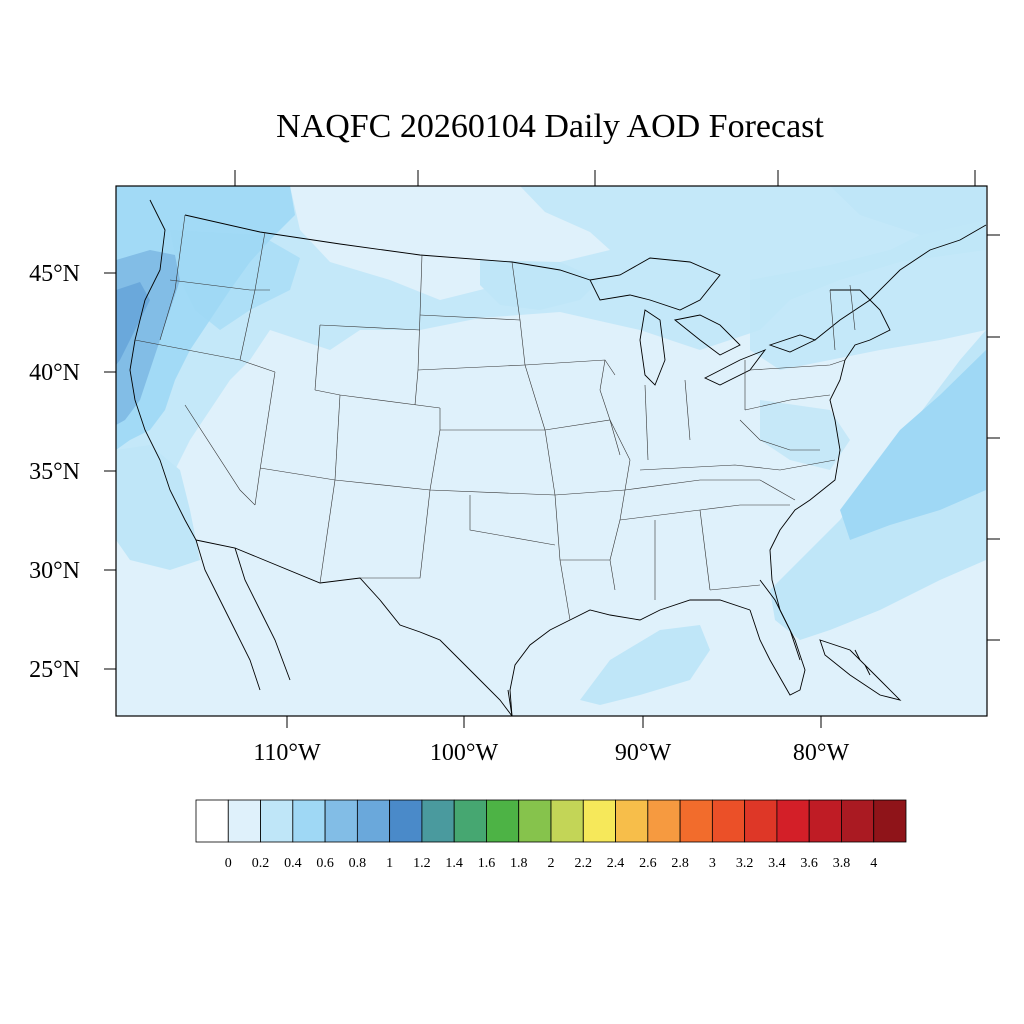 This screenshot has width=1024, height=1024. I want to click on ms-al-ga-north, so click(704, 512).